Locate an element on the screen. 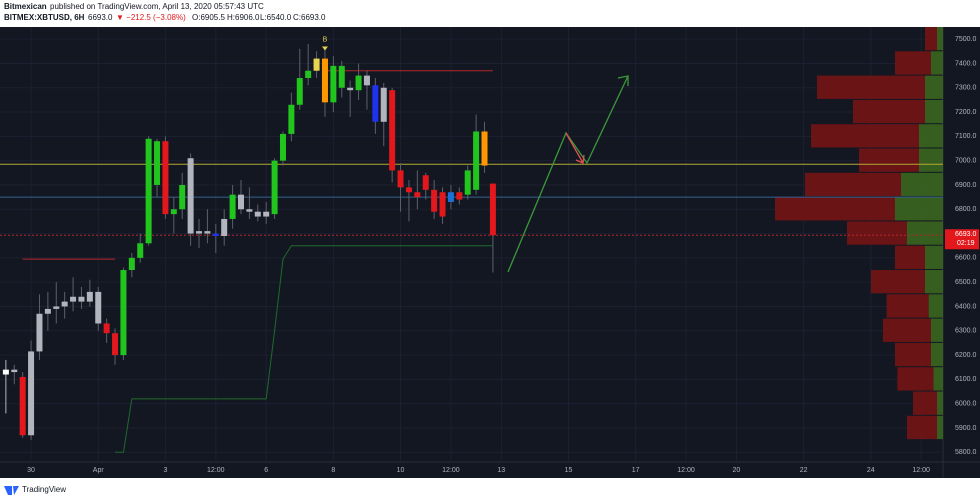  price-badge is located at coordinates (962, 239).